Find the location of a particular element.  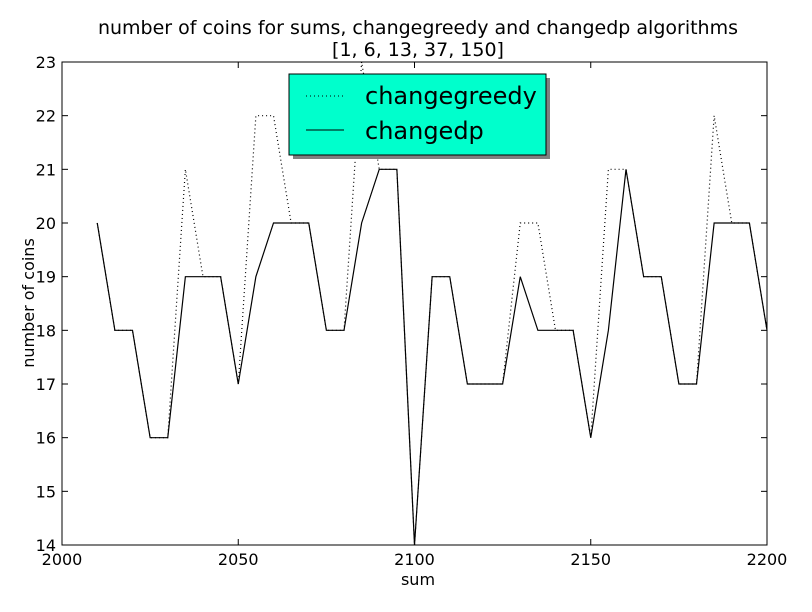

x-tick-label: 2200 is located at coordinates (767, 559).